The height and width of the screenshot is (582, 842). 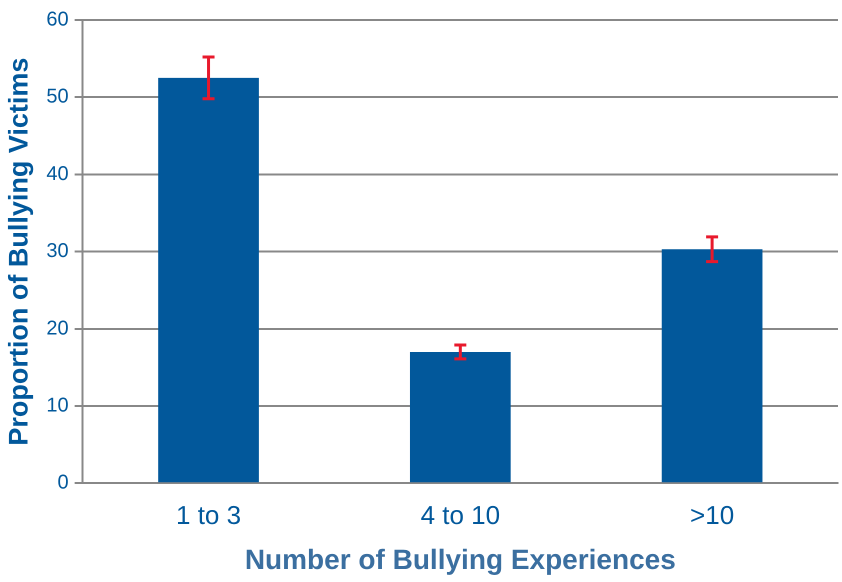 What do you see at coordinates (712, 515) in the screenshot?
I see `x-tick-label: >10` at bounding box center [712, 515].